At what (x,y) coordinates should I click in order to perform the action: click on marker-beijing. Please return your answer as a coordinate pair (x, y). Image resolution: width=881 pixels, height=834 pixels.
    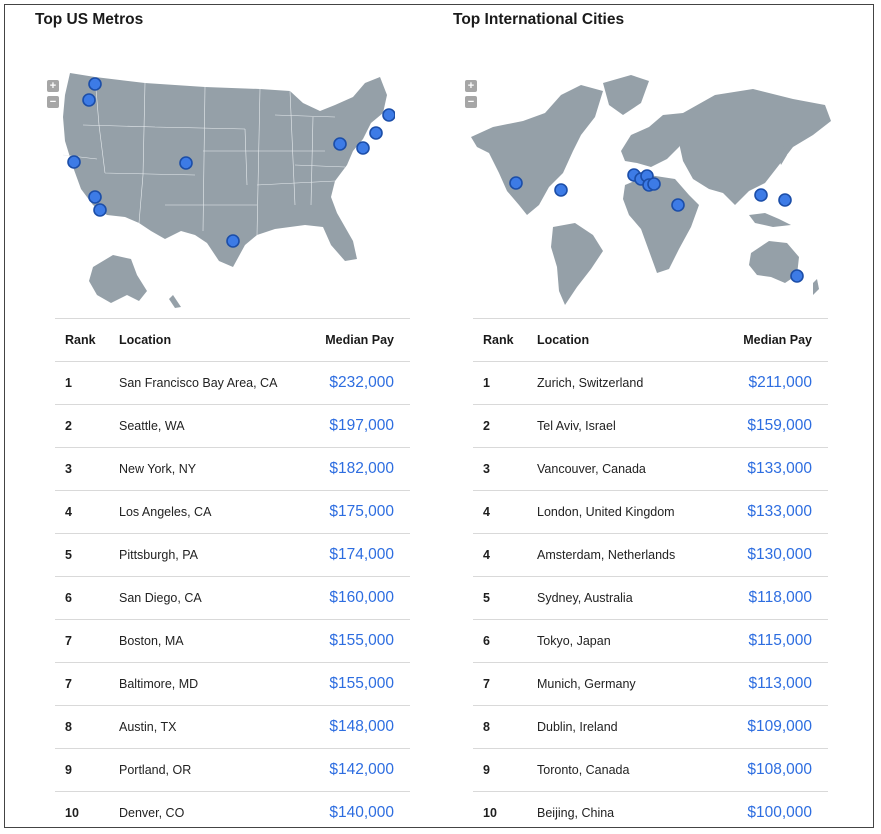
    Looking at the image, I should click on (761, 195).